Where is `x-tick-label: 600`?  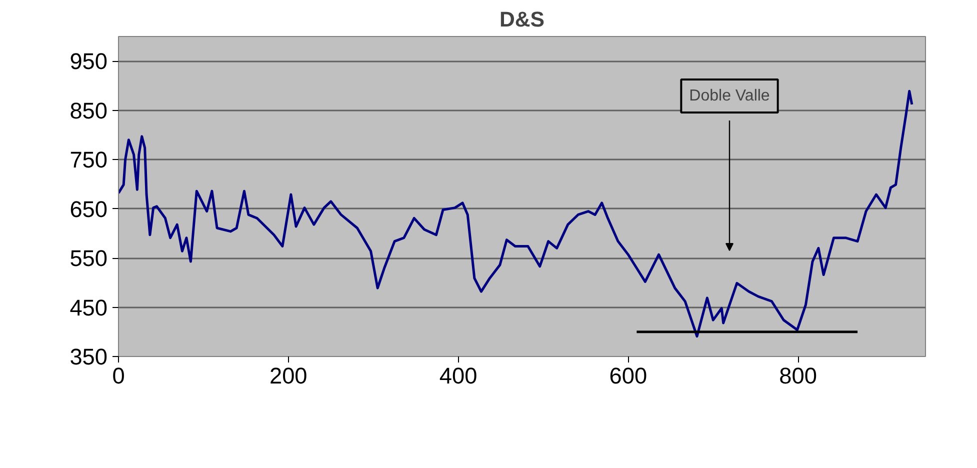 x-tick-label: 600 is located at coordinates (628, 375).